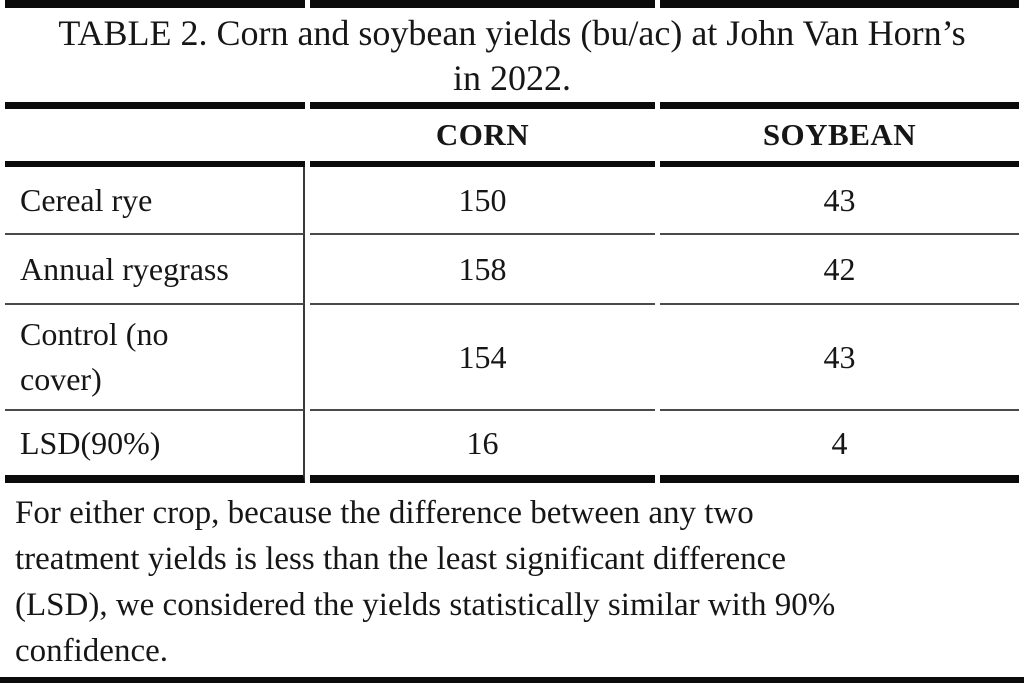 The width and height of the screenshot is (1024, 683). Describe the element at coordinates (155, 446) in the screenshot. I see `row-label: LSD(90%)` at that location.